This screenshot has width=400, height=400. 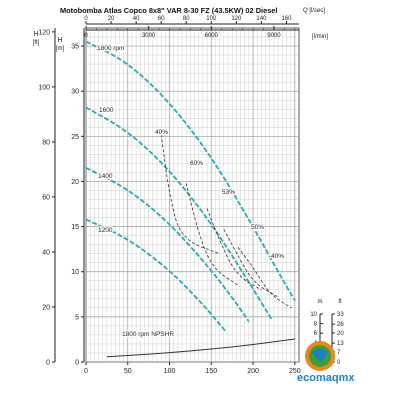 What do you see at coordinates (77, 363) in the screenshot?
I see `y-tick-label-m: 0` at bounding box center [77, 363].